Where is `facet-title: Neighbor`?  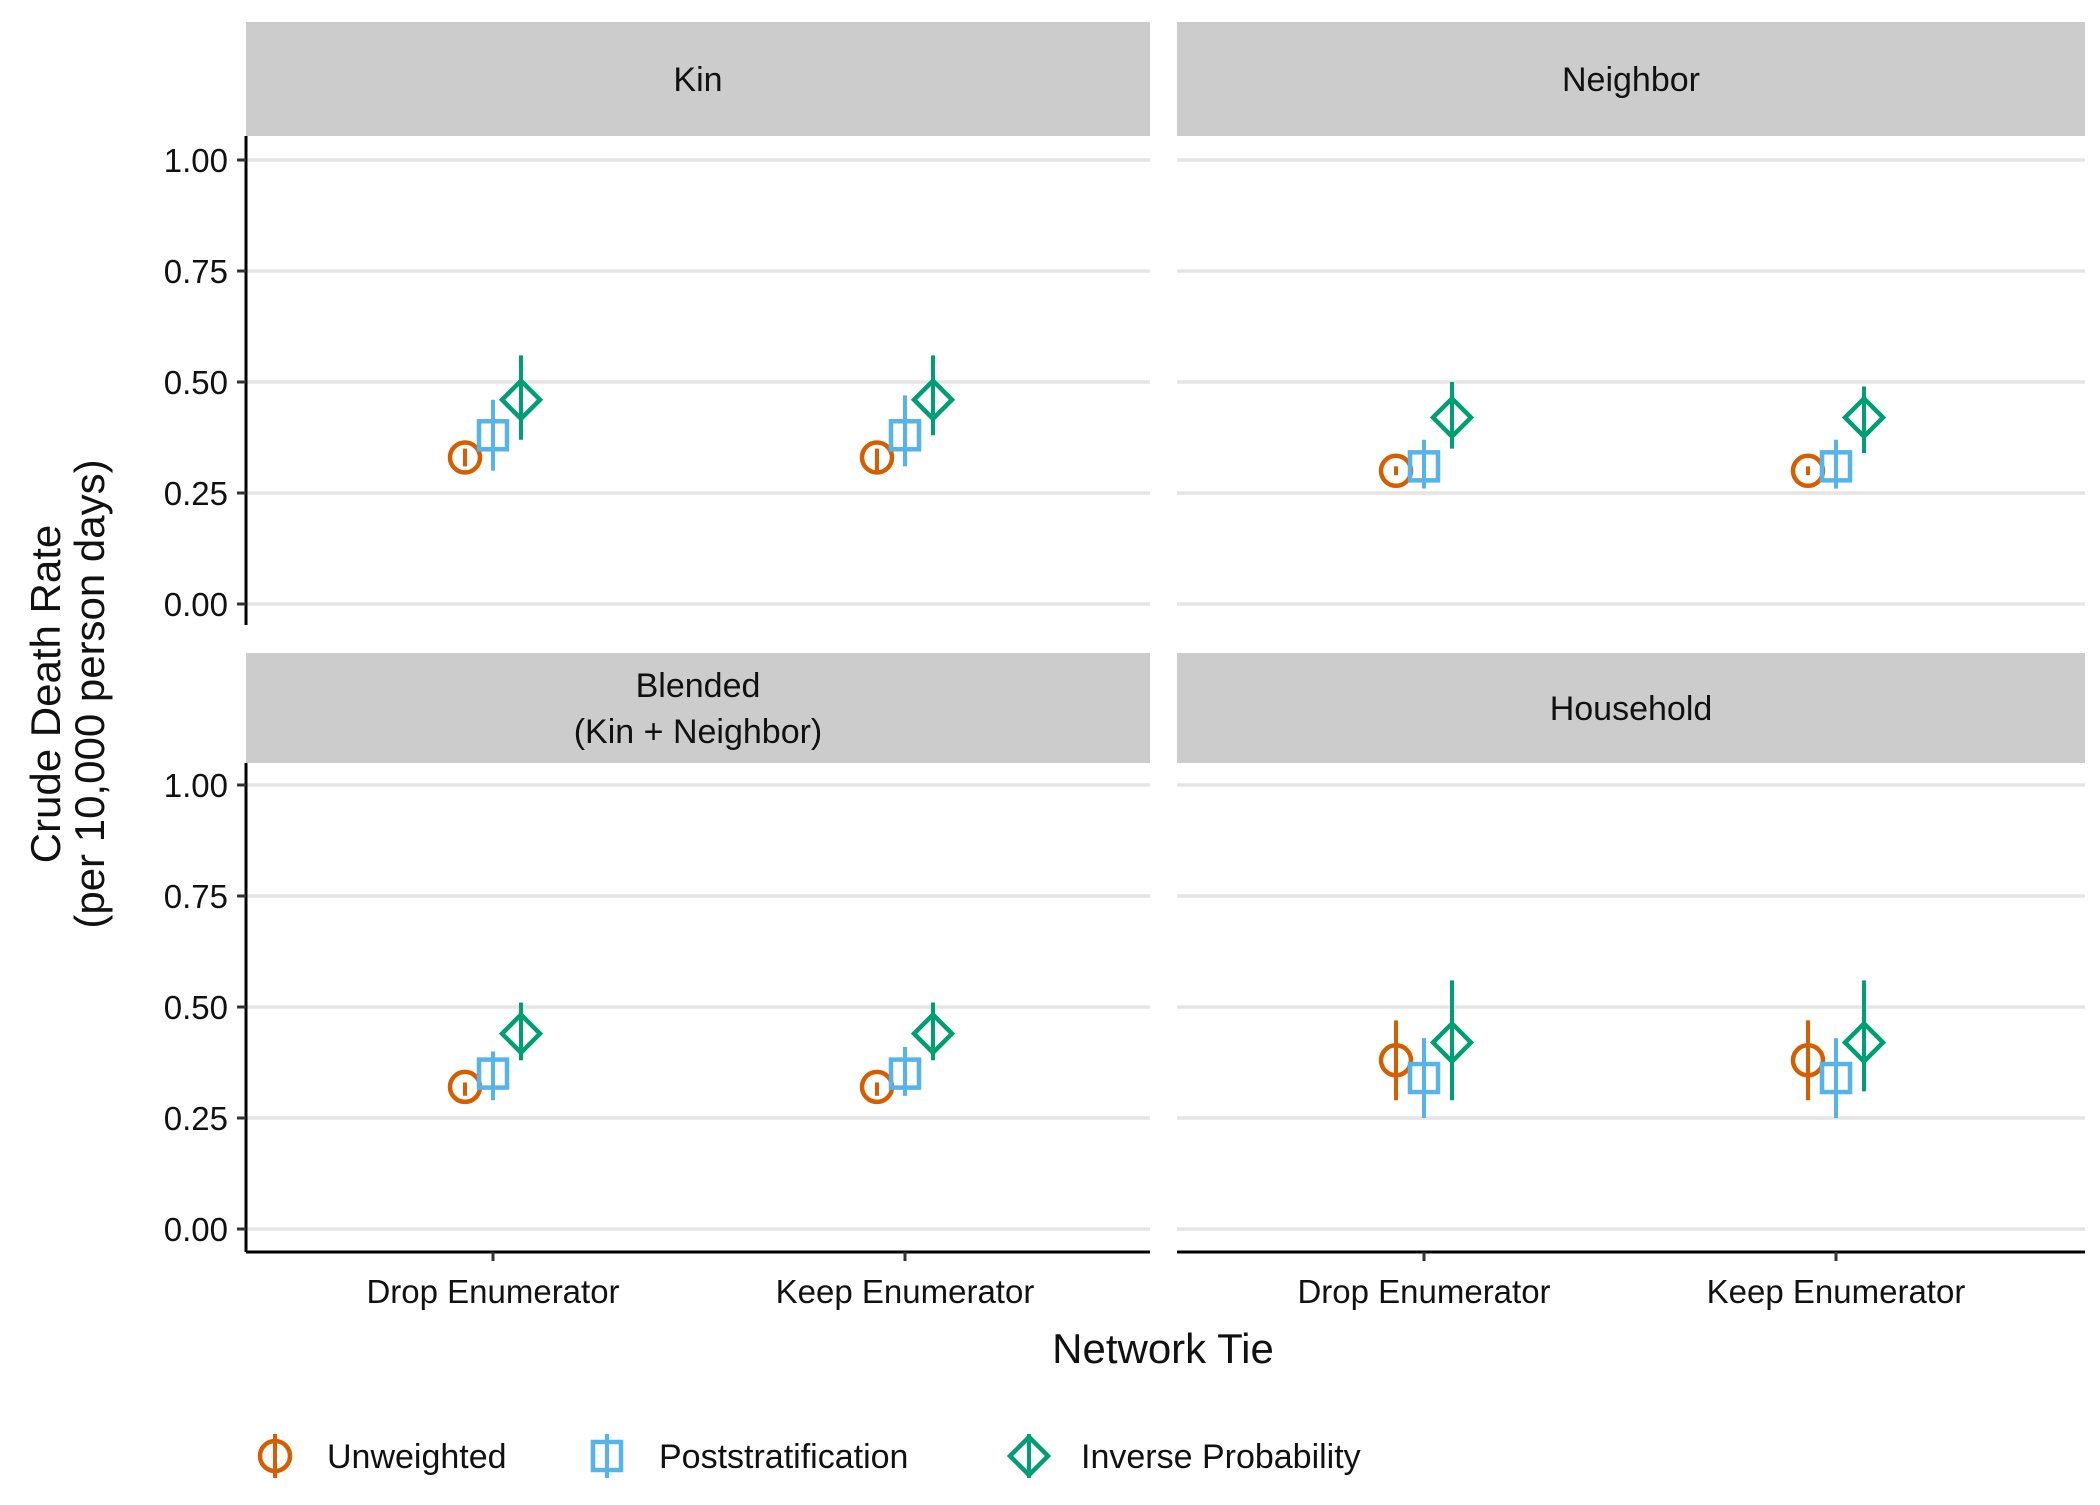
facet-title: Neighbor is located at coordinates (1631, 80).